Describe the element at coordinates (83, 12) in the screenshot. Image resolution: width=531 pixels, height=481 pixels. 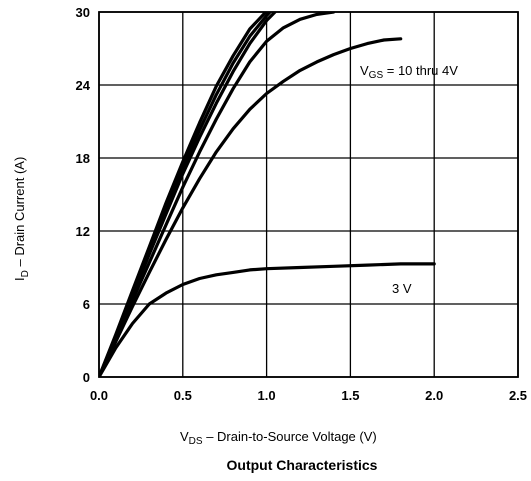
I see `y-tick-label: 30` at that location.